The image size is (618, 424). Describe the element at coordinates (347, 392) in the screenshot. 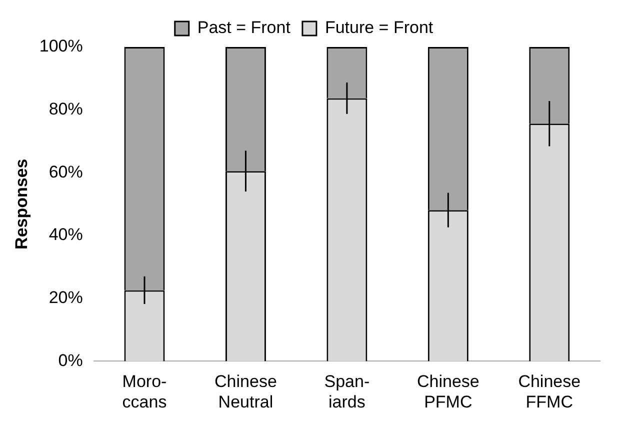

I see `x-tick-label: Span- iards` at that location.